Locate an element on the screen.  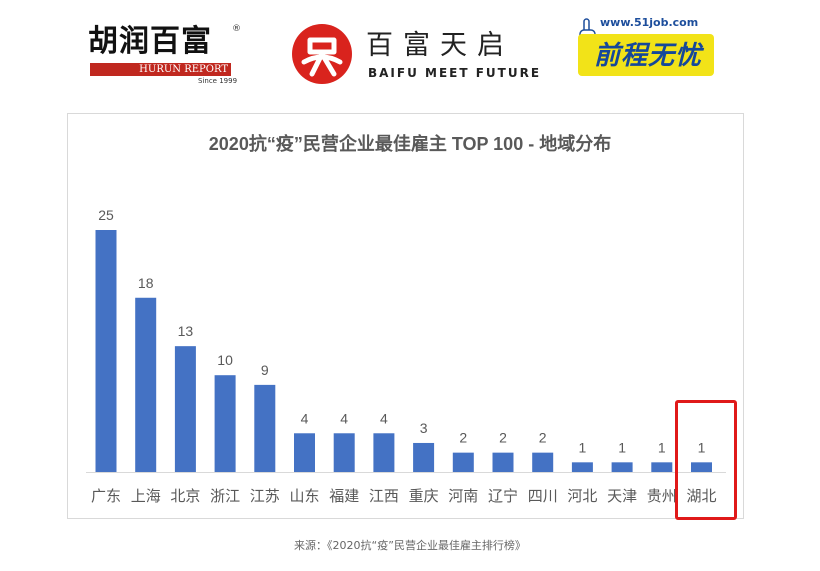
baifu-logo-name-en: BAIFU MEET FUTURE is located at coordinates (455, 73).